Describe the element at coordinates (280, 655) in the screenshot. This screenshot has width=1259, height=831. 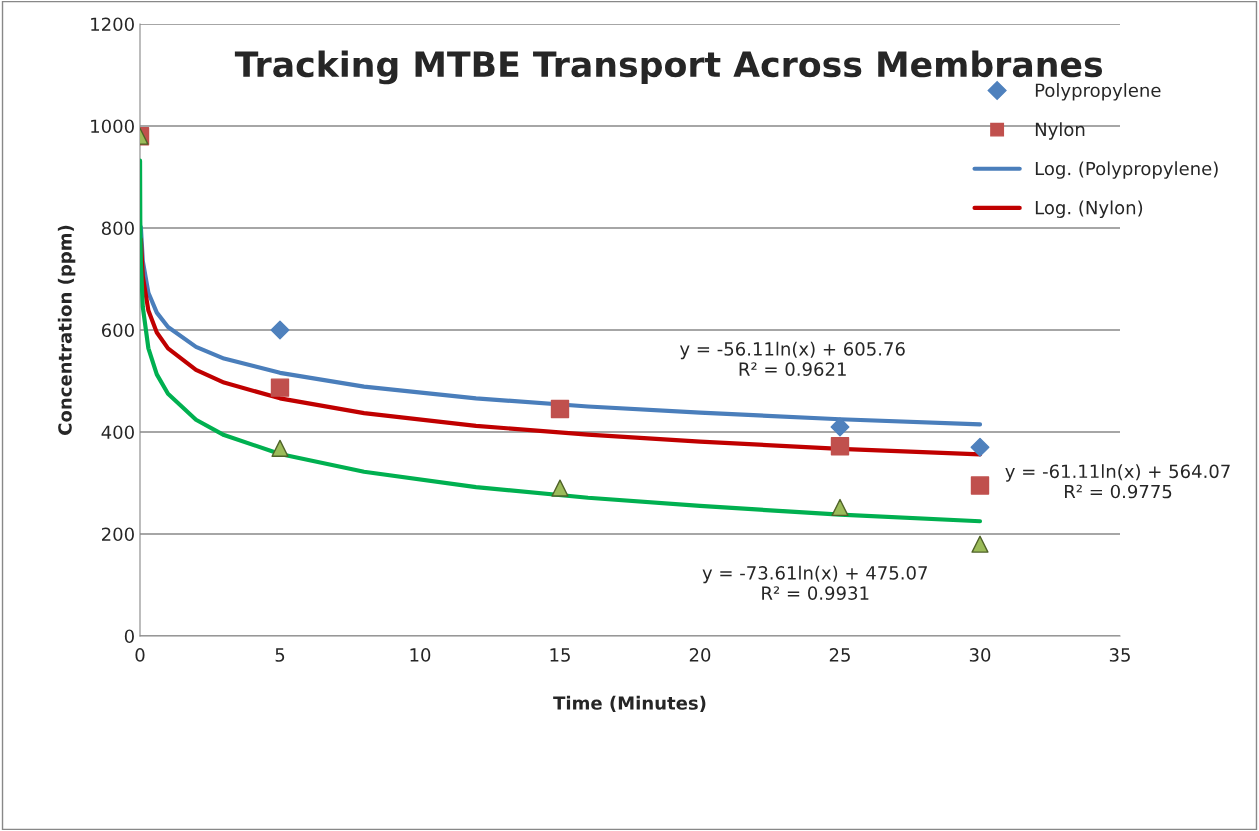
I see `x-tick-label: 5` at that location.